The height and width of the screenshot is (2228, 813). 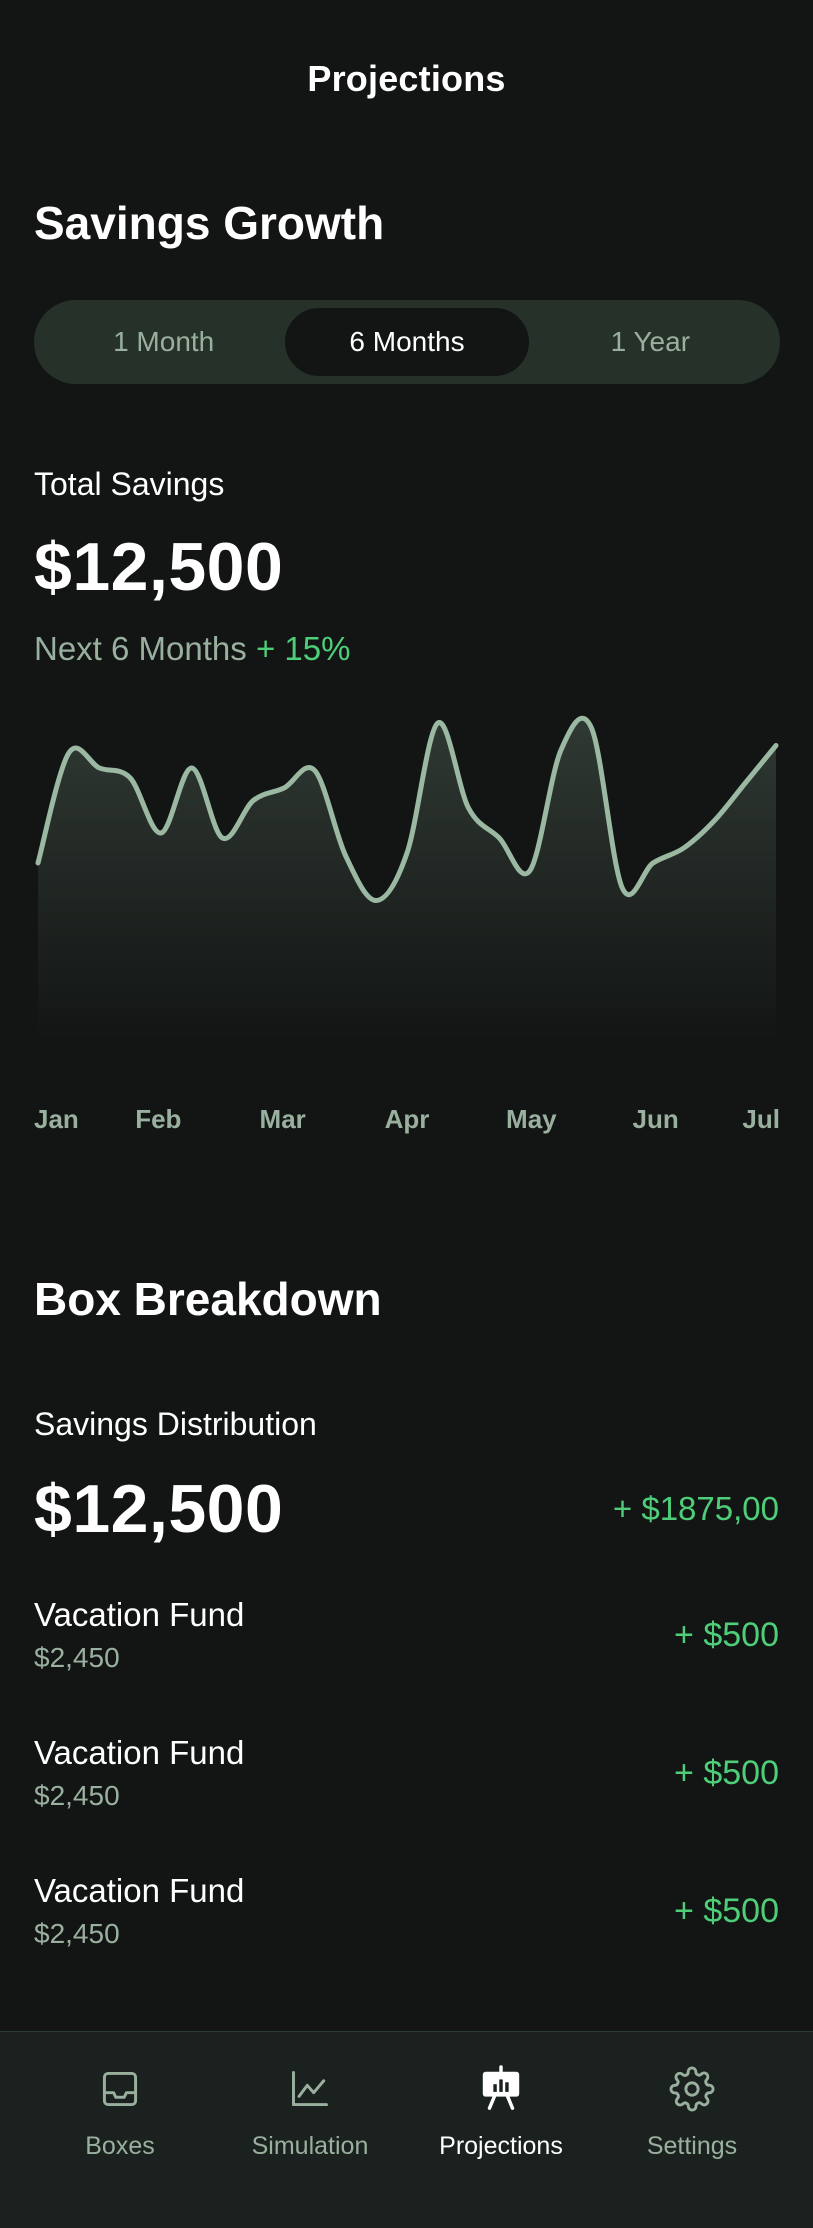 I want to click on tab-label: Boxes, so click(x=120, y=2146).